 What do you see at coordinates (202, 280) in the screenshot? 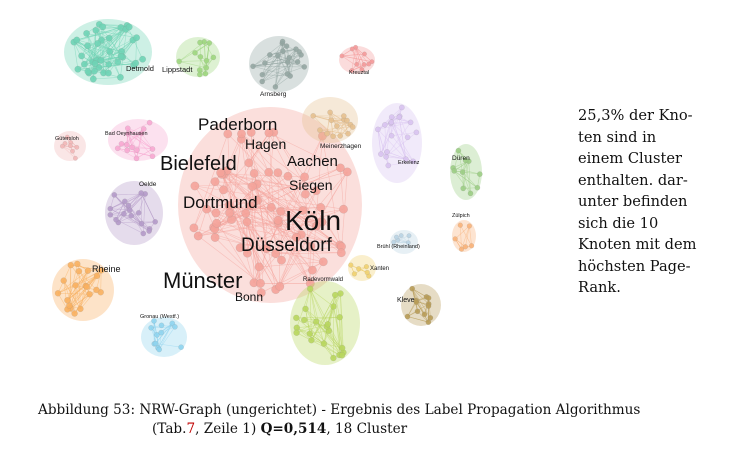
I see `label-muenster: Münster` at bounding box center [202, 280].